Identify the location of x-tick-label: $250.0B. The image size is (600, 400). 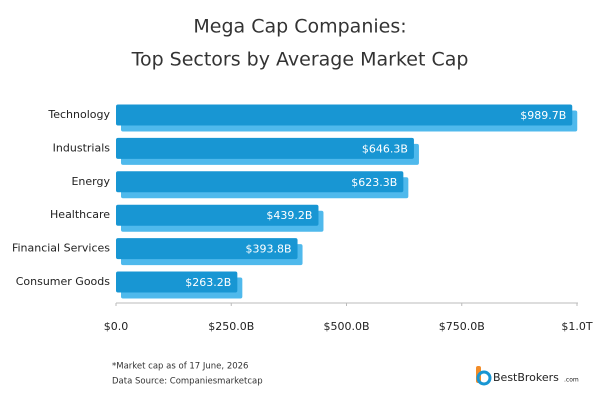
(231, 326).